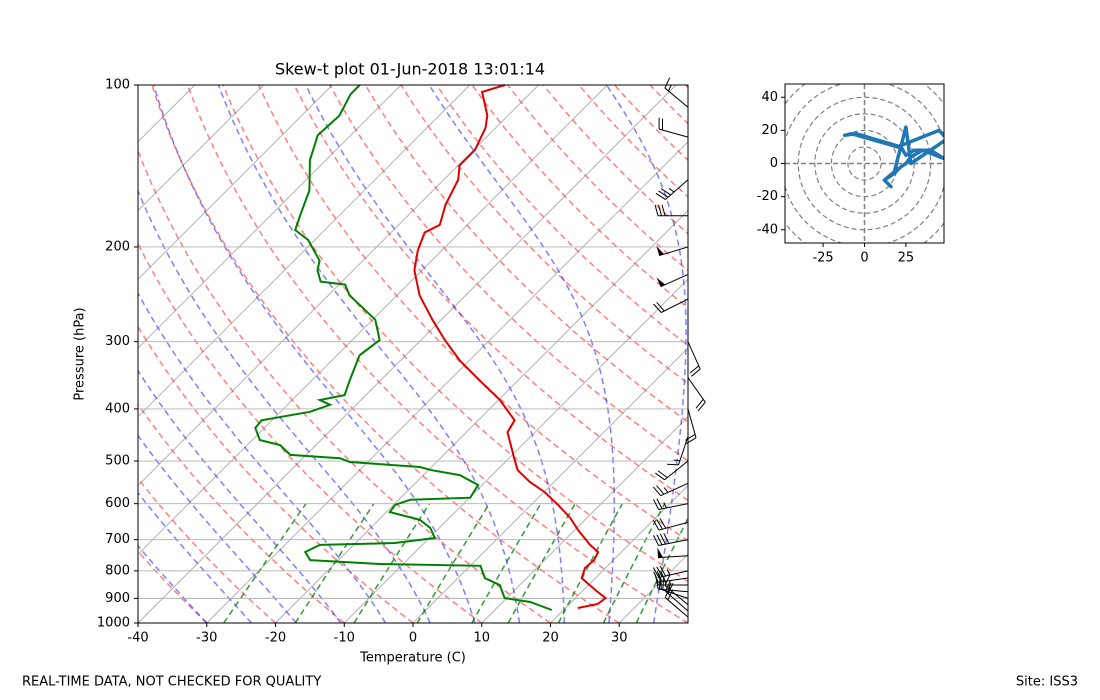 The image size is (1100, 700). Describe the element at coordinates (113, 623) in the screenshot. I see `y-tick-label: 1000` at that location.